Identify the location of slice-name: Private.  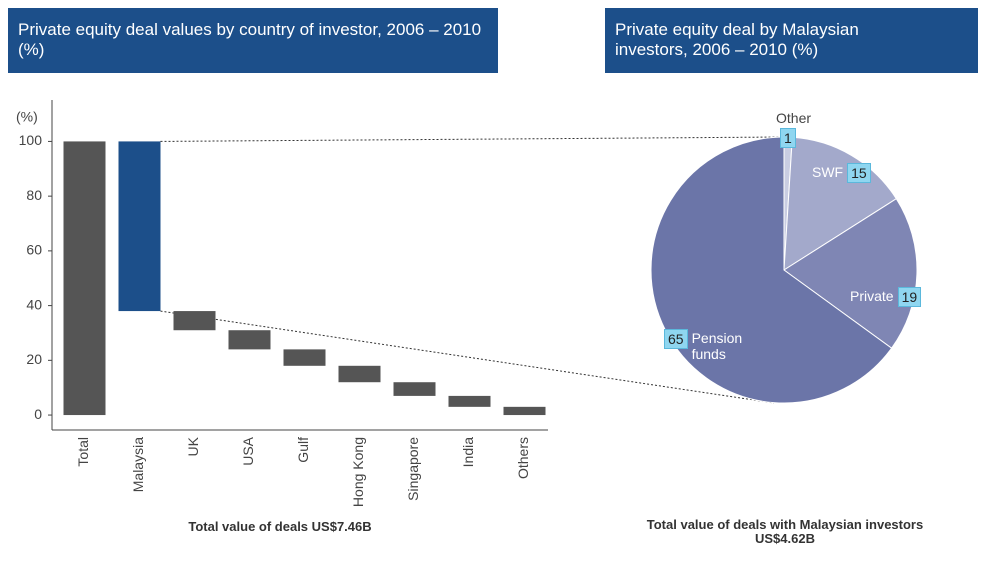
(872, 296).